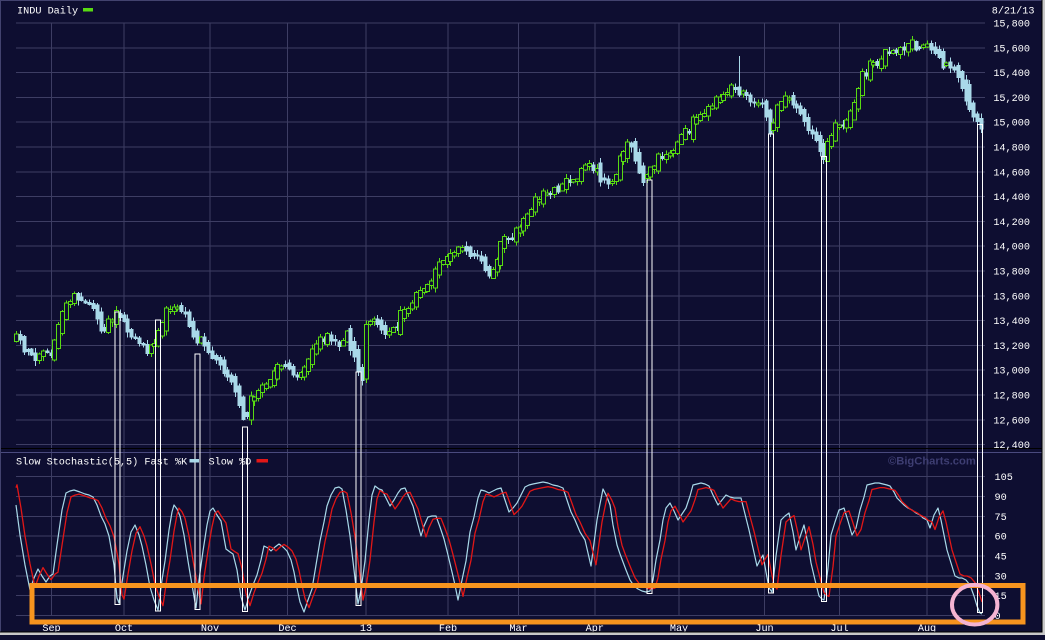 The height and width of the screenshot is (640, 1045). What do you see at coordinates (1011, 223) in the screenshot?
I see `svg-text: 14,200` at bounding box center [1011, 223].